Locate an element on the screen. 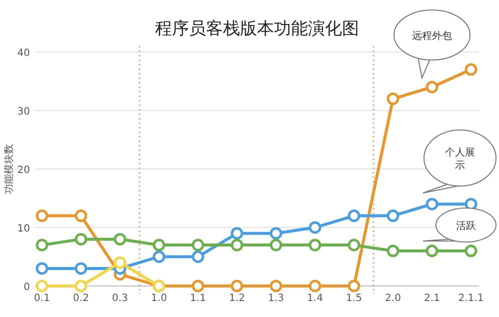 This screenshot has width=499, height=317. y-tick-label: 40 is located at coordinates (23, 53).